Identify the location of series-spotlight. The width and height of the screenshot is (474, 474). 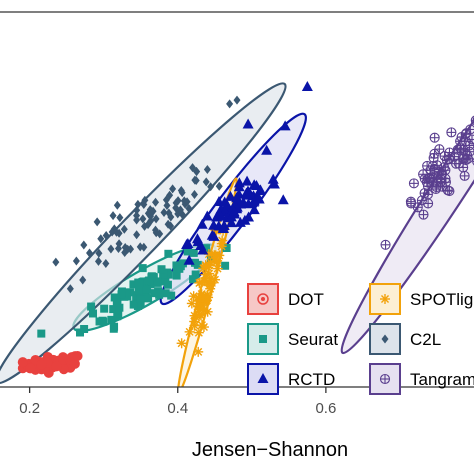
(203, 282).